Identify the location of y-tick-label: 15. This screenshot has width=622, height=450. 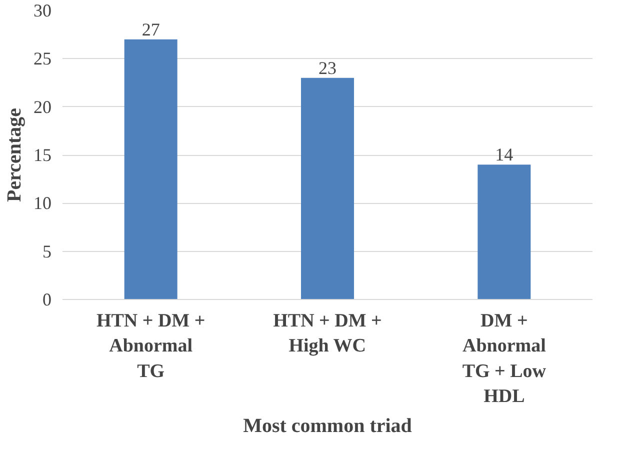
(43, 155).